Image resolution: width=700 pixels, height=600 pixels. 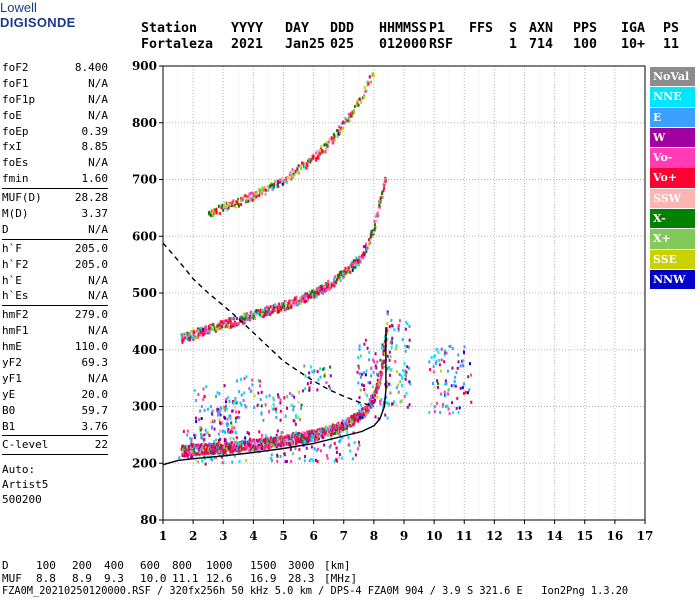 What do you see at coordinates (144, 180) in the screenshot?
I see `y-tick-label: 700` at bounding box center [144, 180].